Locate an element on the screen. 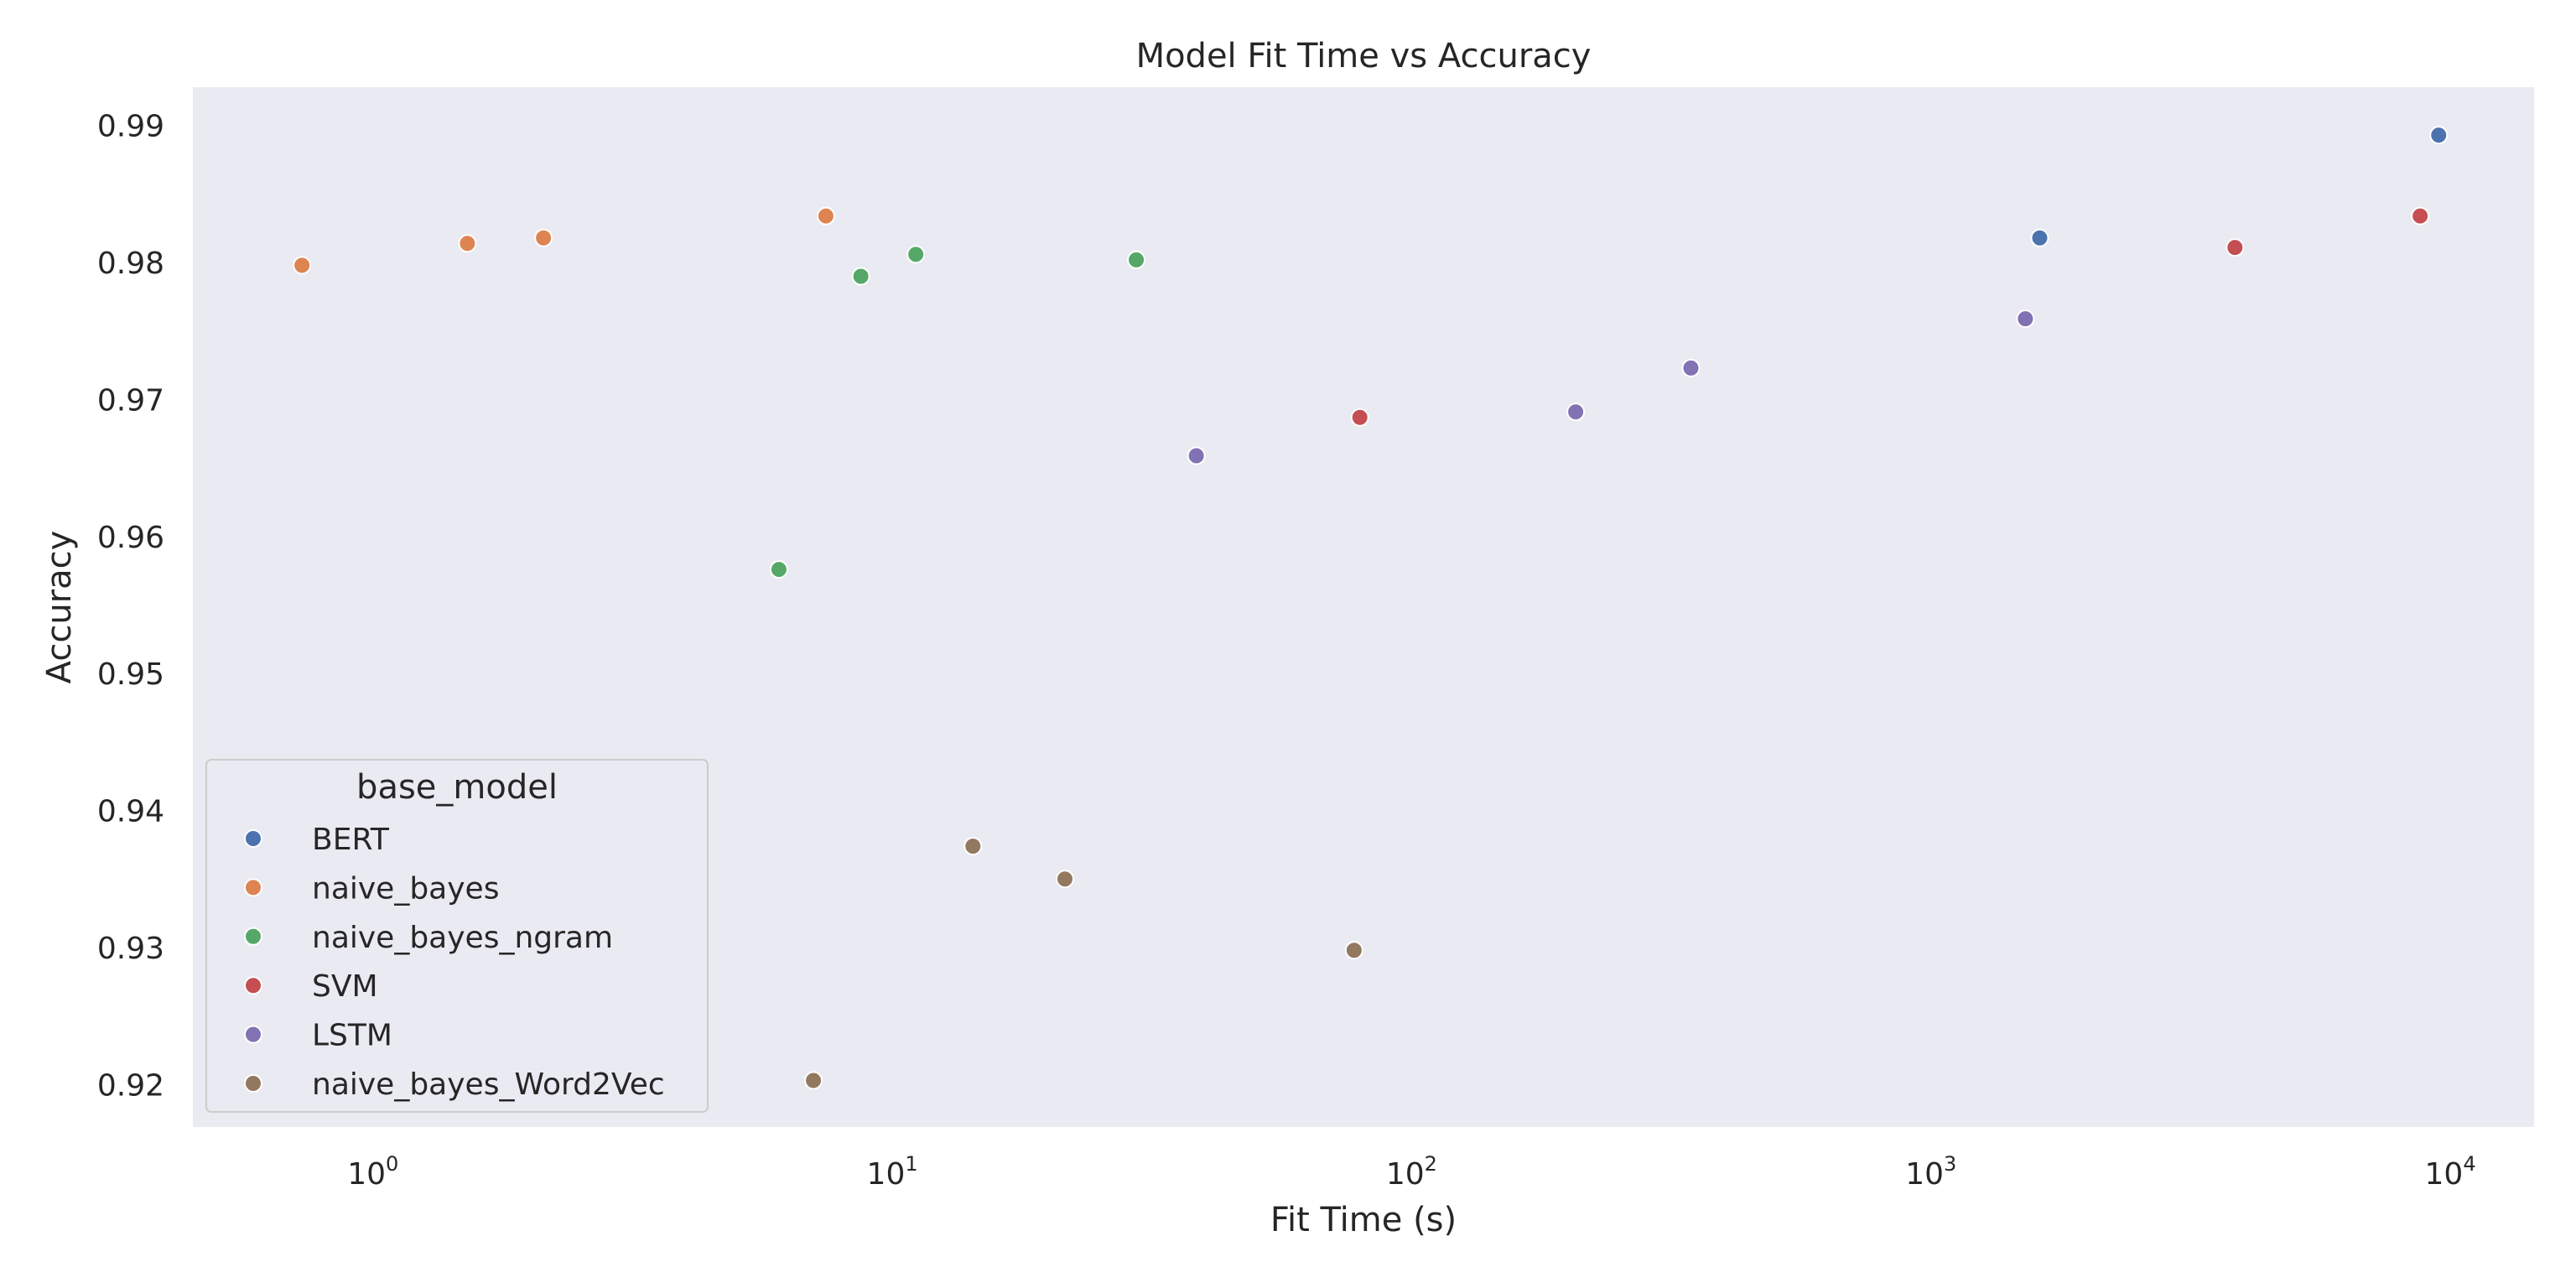  legend-label: SVM is located at coordinates (345, 986).